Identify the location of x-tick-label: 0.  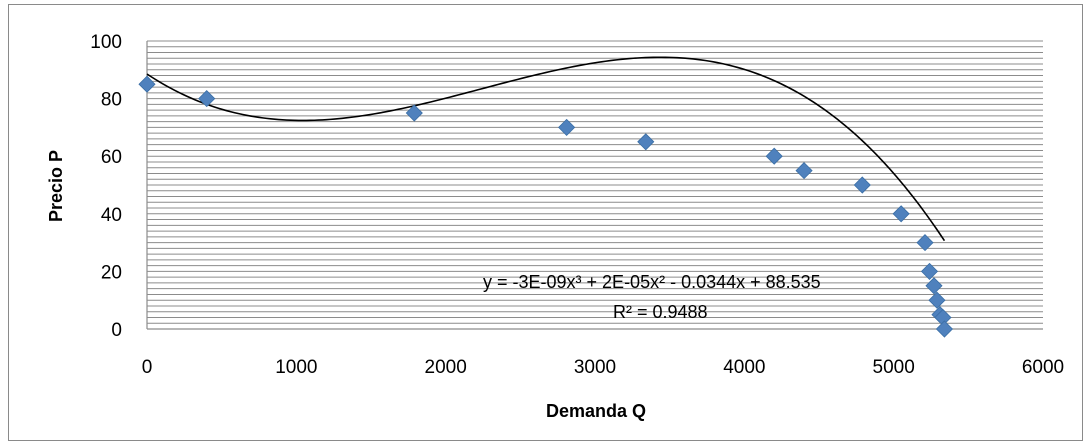
(147, 367).